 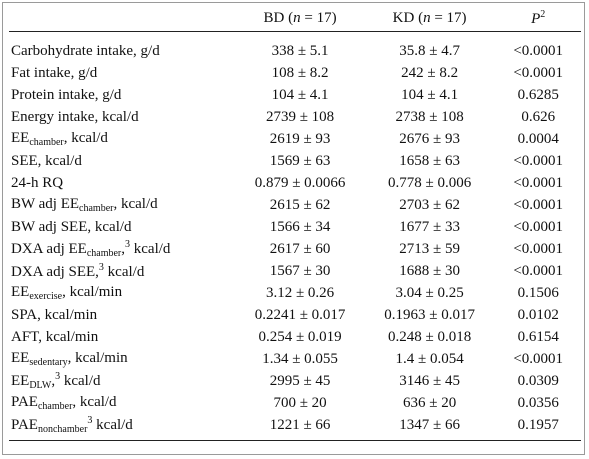 I want to click on table-cell: 700 ± 20, so click(x=300, y=402).